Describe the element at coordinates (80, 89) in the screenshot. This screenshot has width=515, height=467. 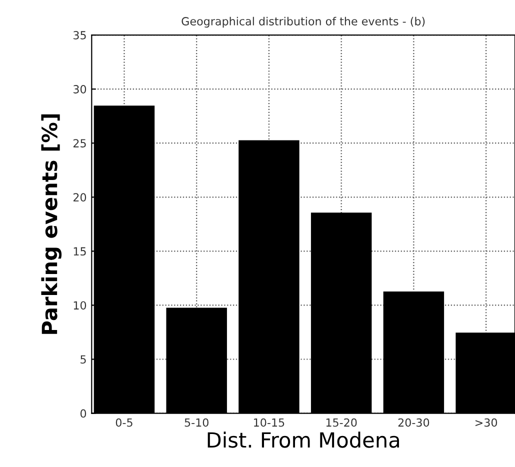
I see `y-tick-label: 30` at that location.